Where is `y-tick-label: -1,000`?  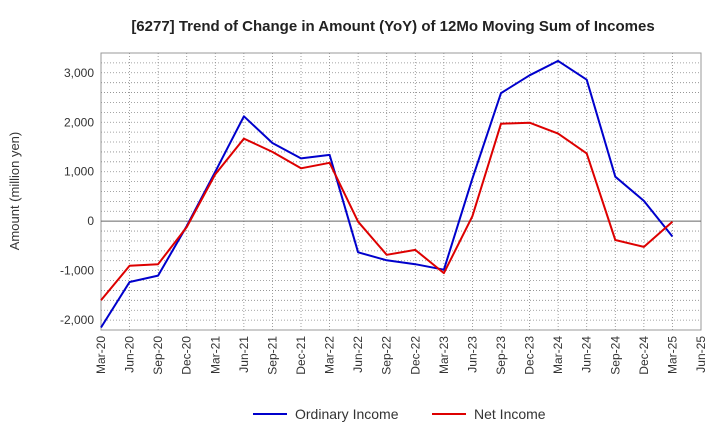
y-tick-label: -1,000 is located at coordinates (77, 271).